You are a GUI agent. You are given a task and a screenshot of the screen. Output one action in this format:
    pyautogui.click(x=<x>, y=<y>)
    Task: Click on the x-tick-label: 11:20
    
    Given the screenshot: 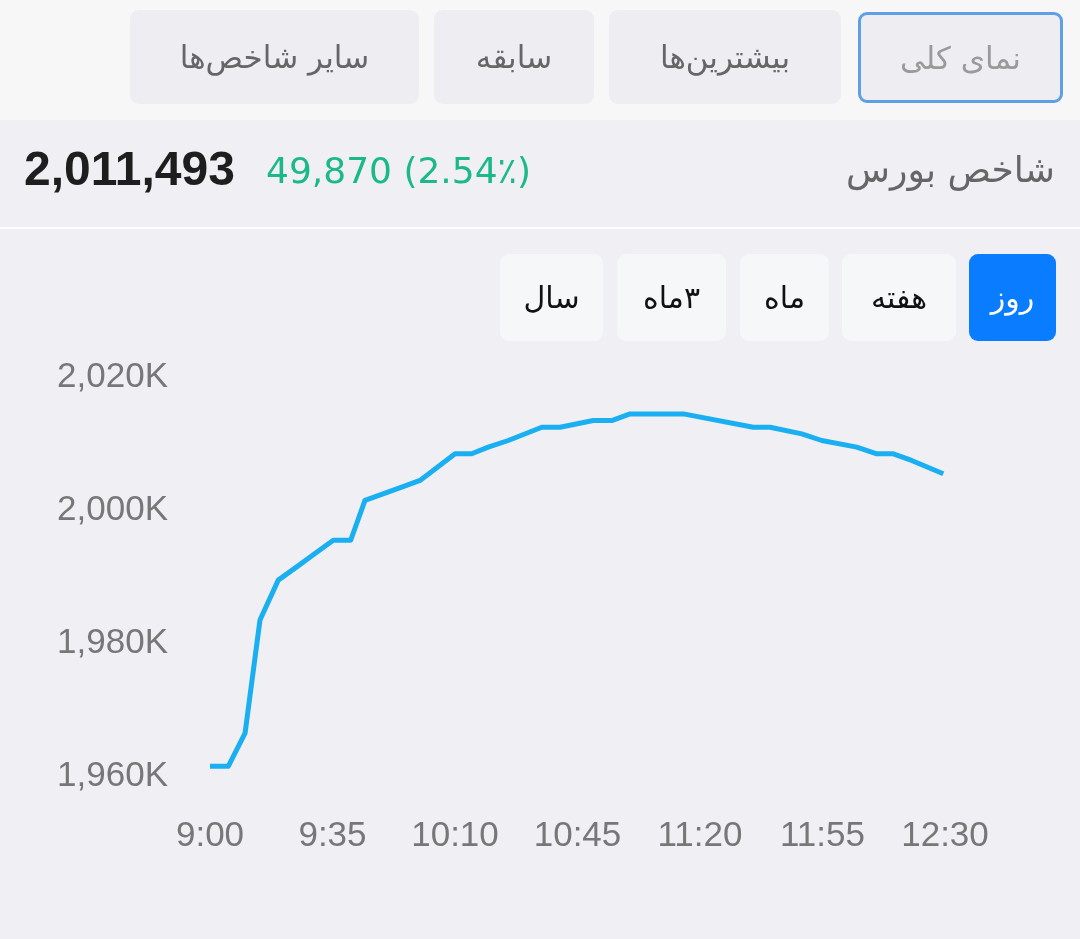 What is the action you would take?
    pyautogui.click(x=700, y=833)
    